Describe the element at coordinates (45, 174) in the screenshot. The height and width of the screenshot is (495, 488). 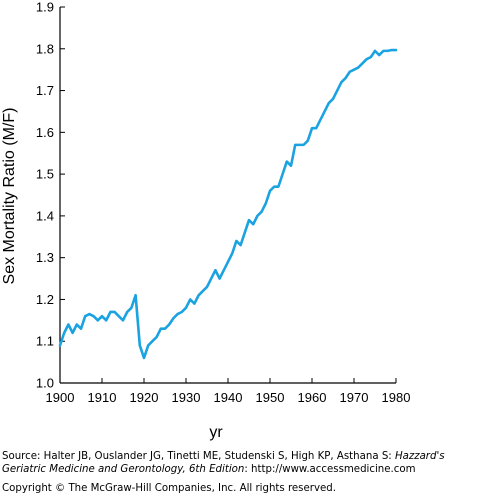
I see `y-tick-label: 1.5` at that location.